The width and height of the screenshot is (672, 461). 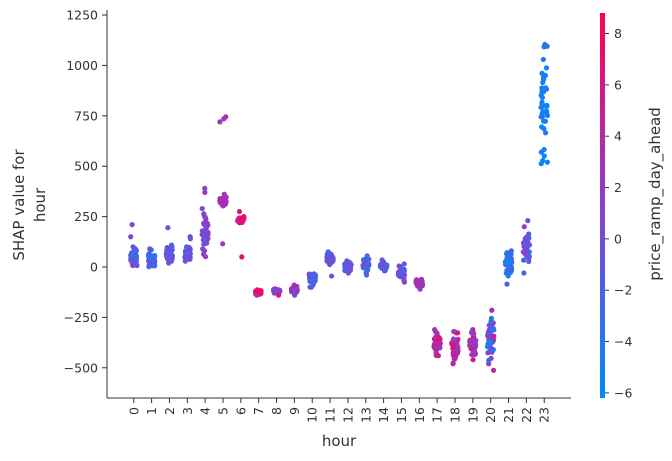 What do you see at coordinates (86, 166) in the screenshot?
I see `y-tick-label: 500` at bounding box center [86, 166].